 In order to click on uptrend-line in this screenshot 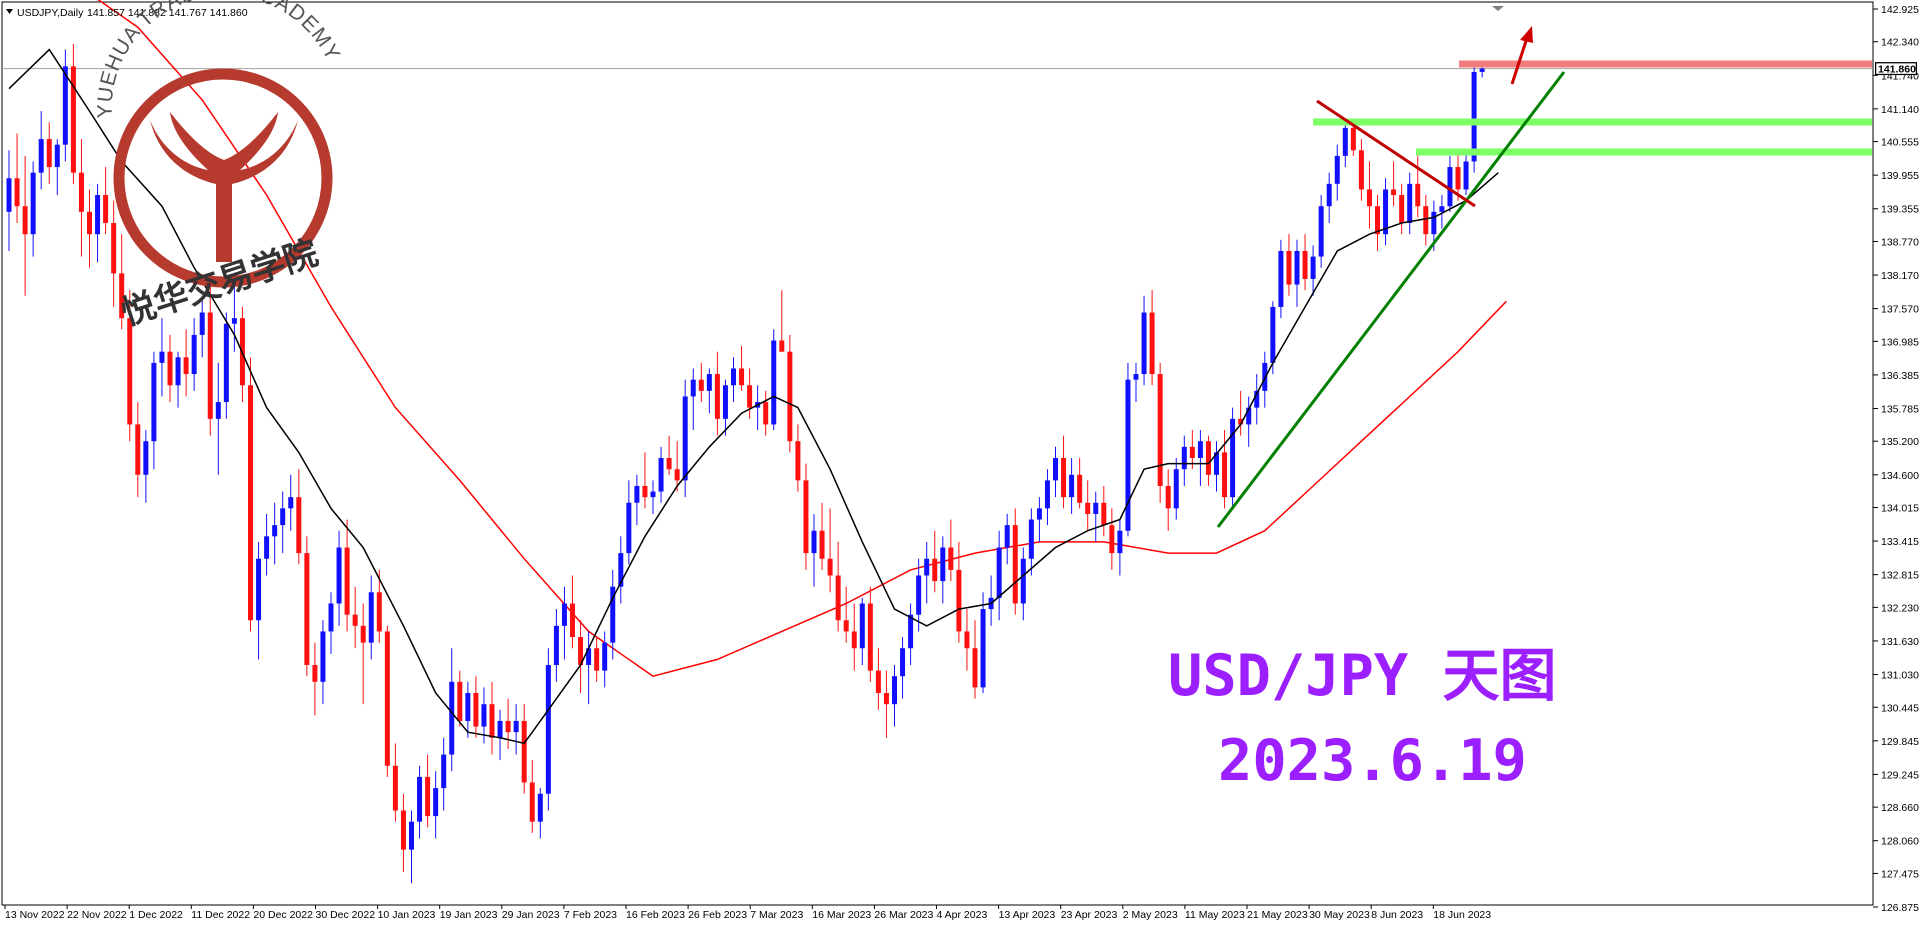, I will do `click(1391, 299)`.